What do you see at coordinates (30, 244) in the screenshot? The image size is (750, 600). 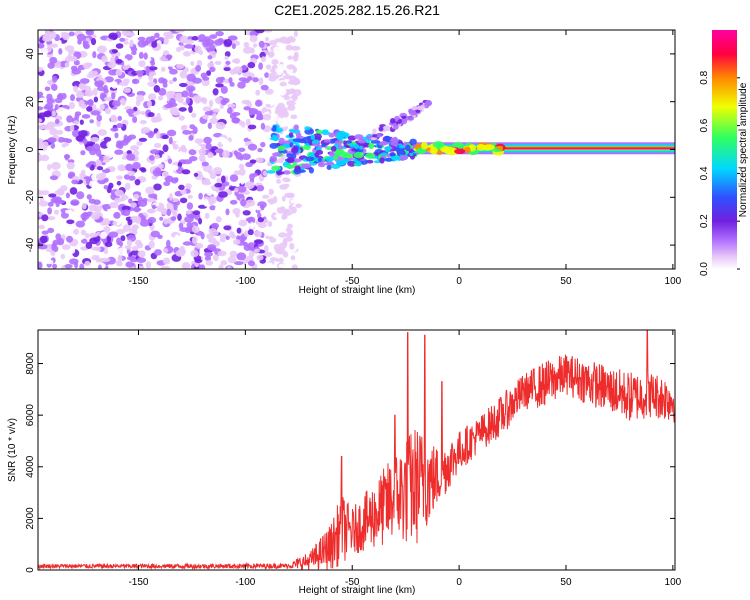 I see `spectrogram-y-tick-label: -40` at bounding box center [30, 244].